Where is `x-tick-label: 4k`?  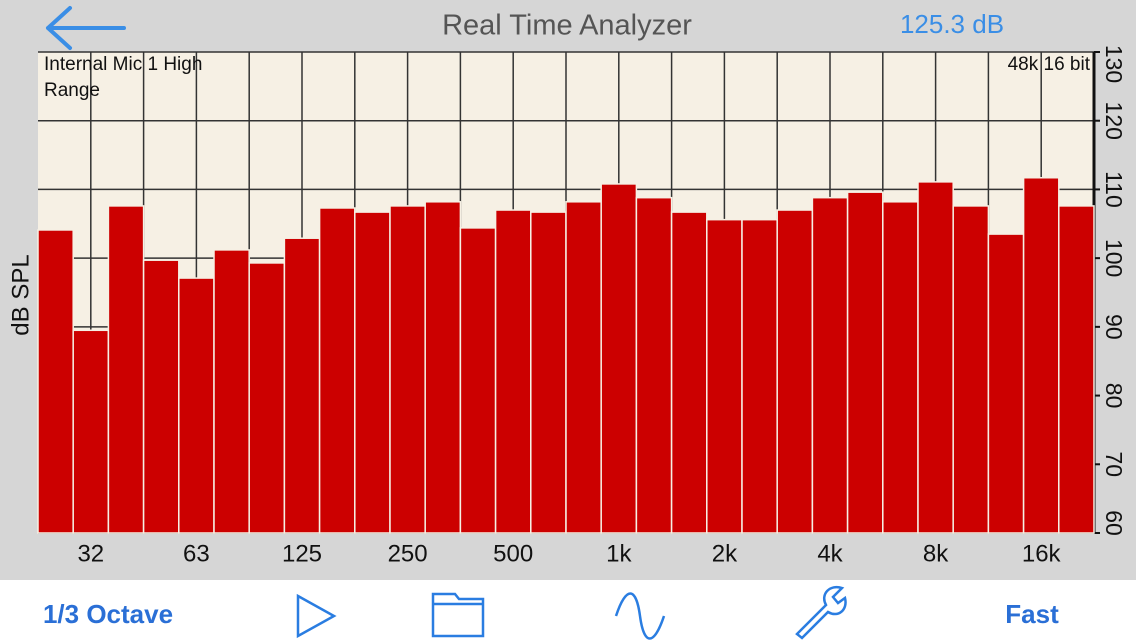
x-tick-label: 4k is located at coordinates (830, 553).